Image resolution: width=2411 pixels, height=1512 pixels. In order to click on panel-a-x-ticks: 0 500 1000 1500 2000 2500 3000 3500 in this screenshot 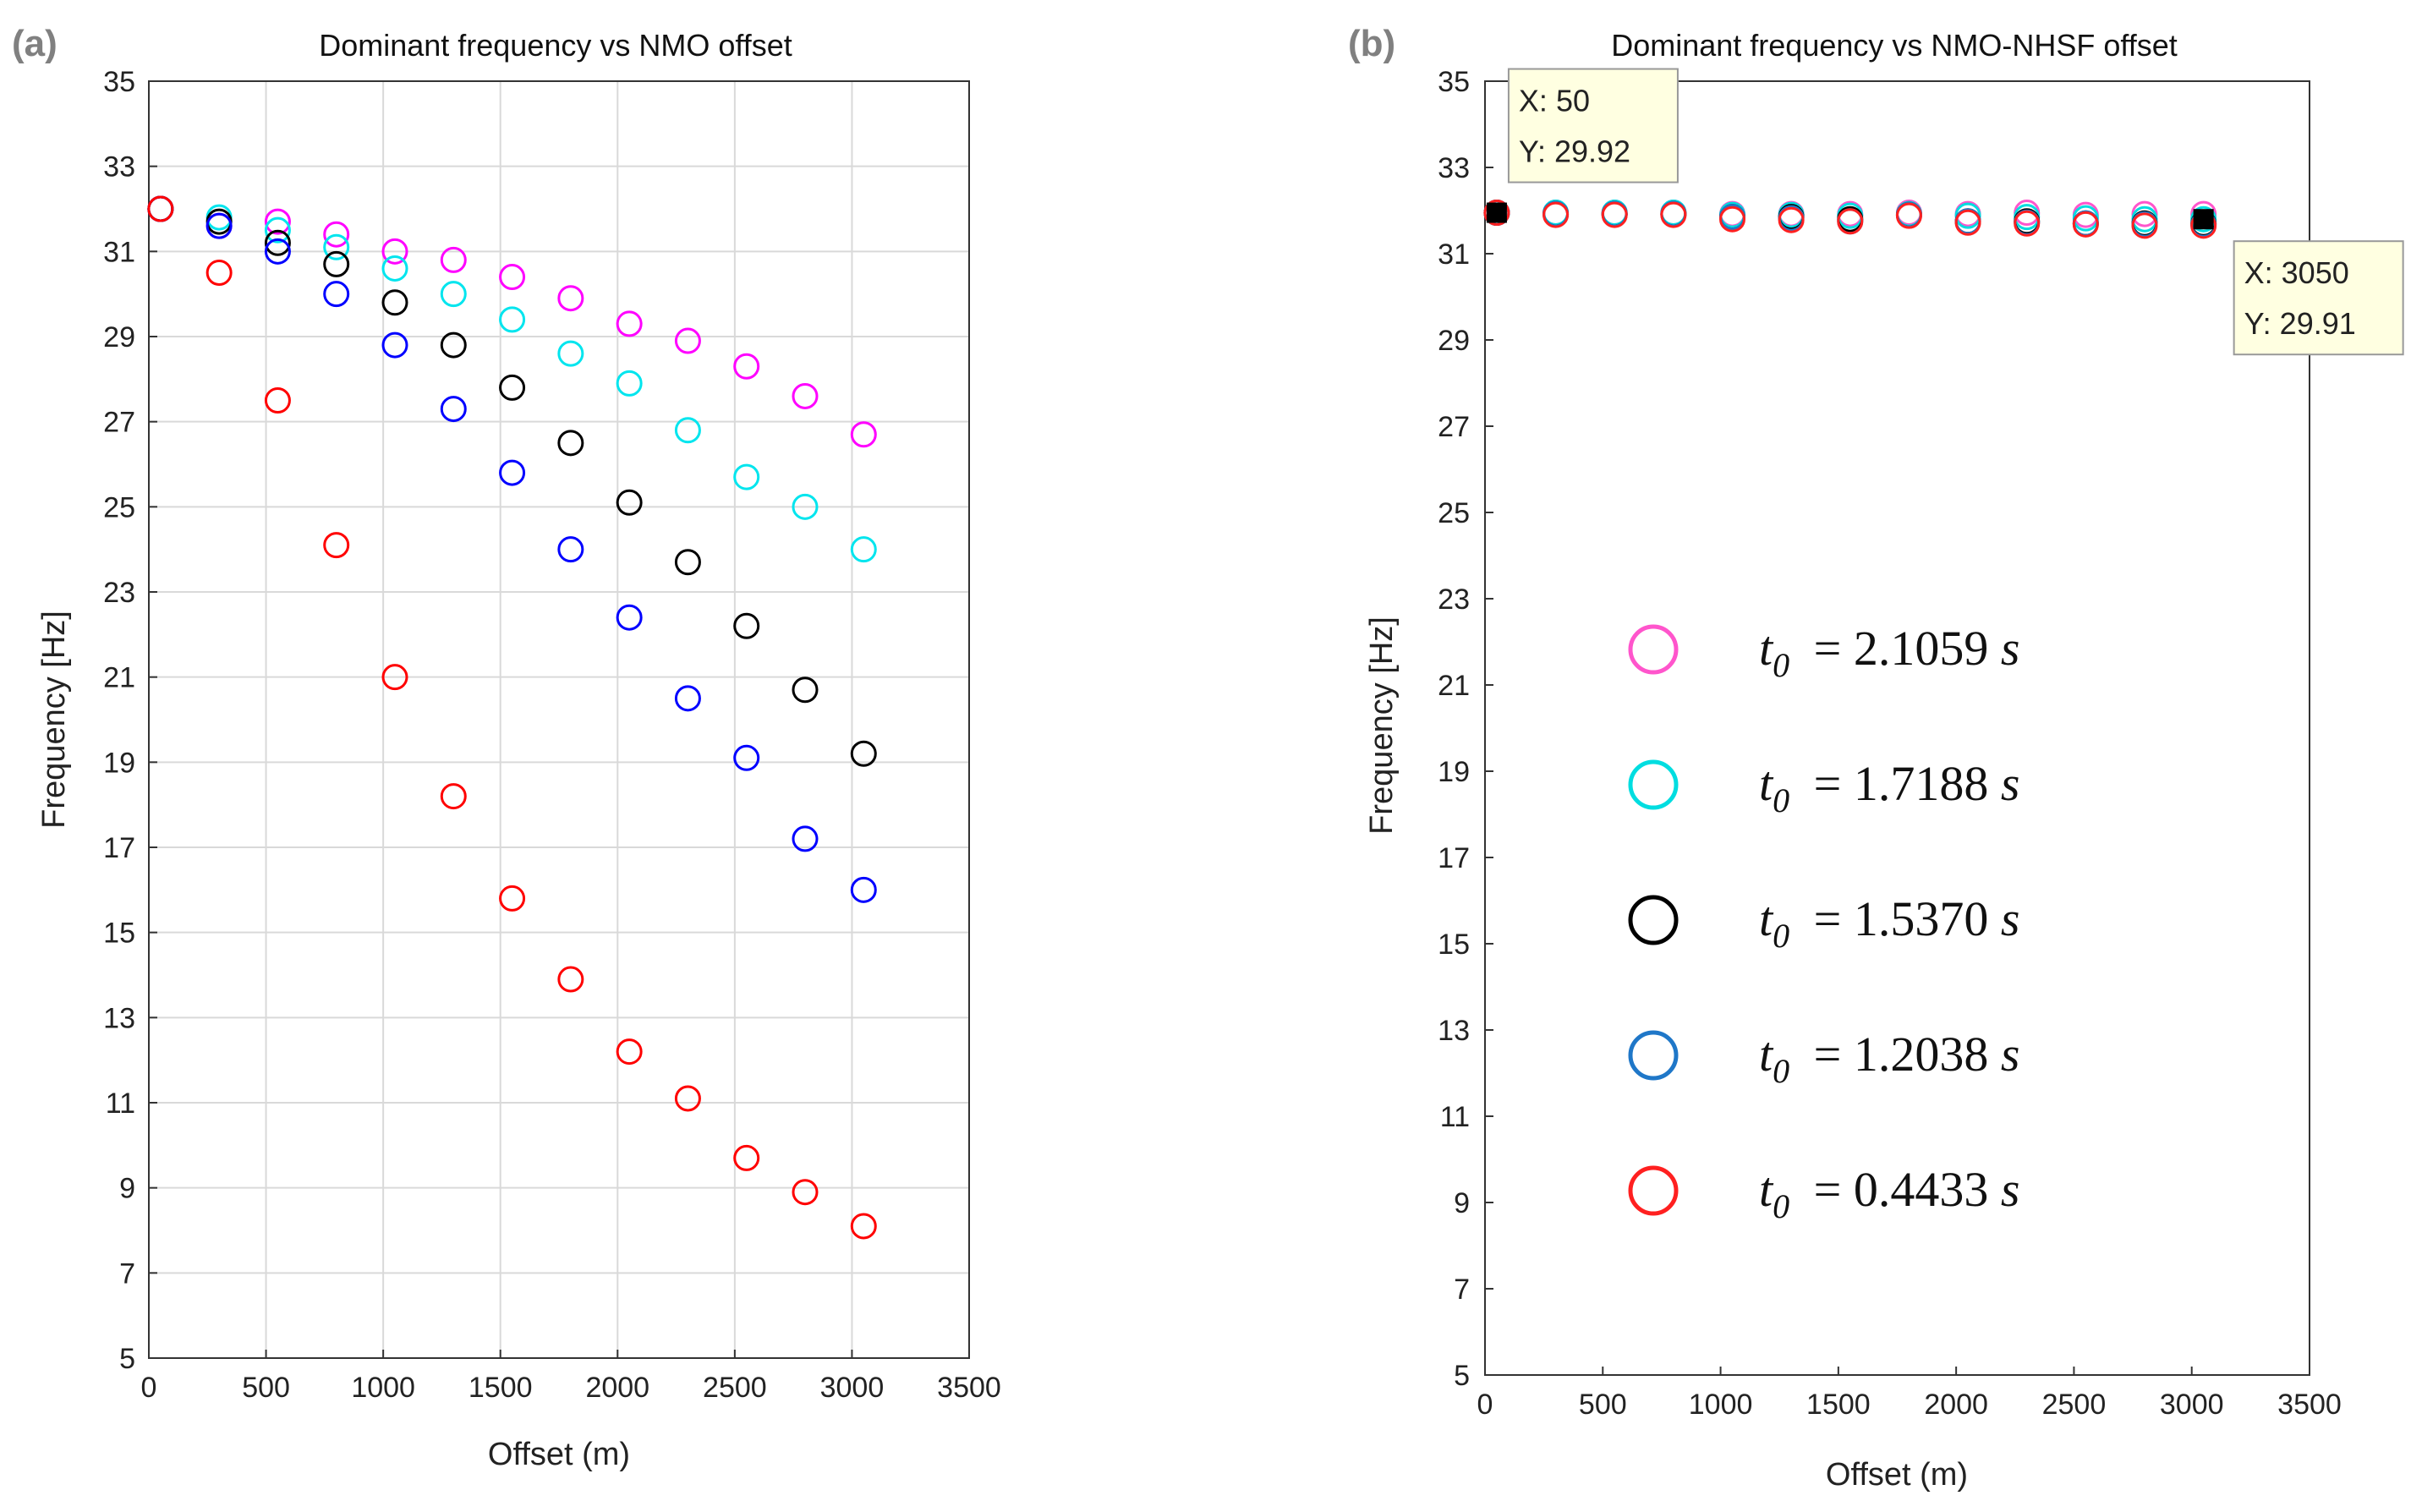, I will do `click(571, 1377)`.